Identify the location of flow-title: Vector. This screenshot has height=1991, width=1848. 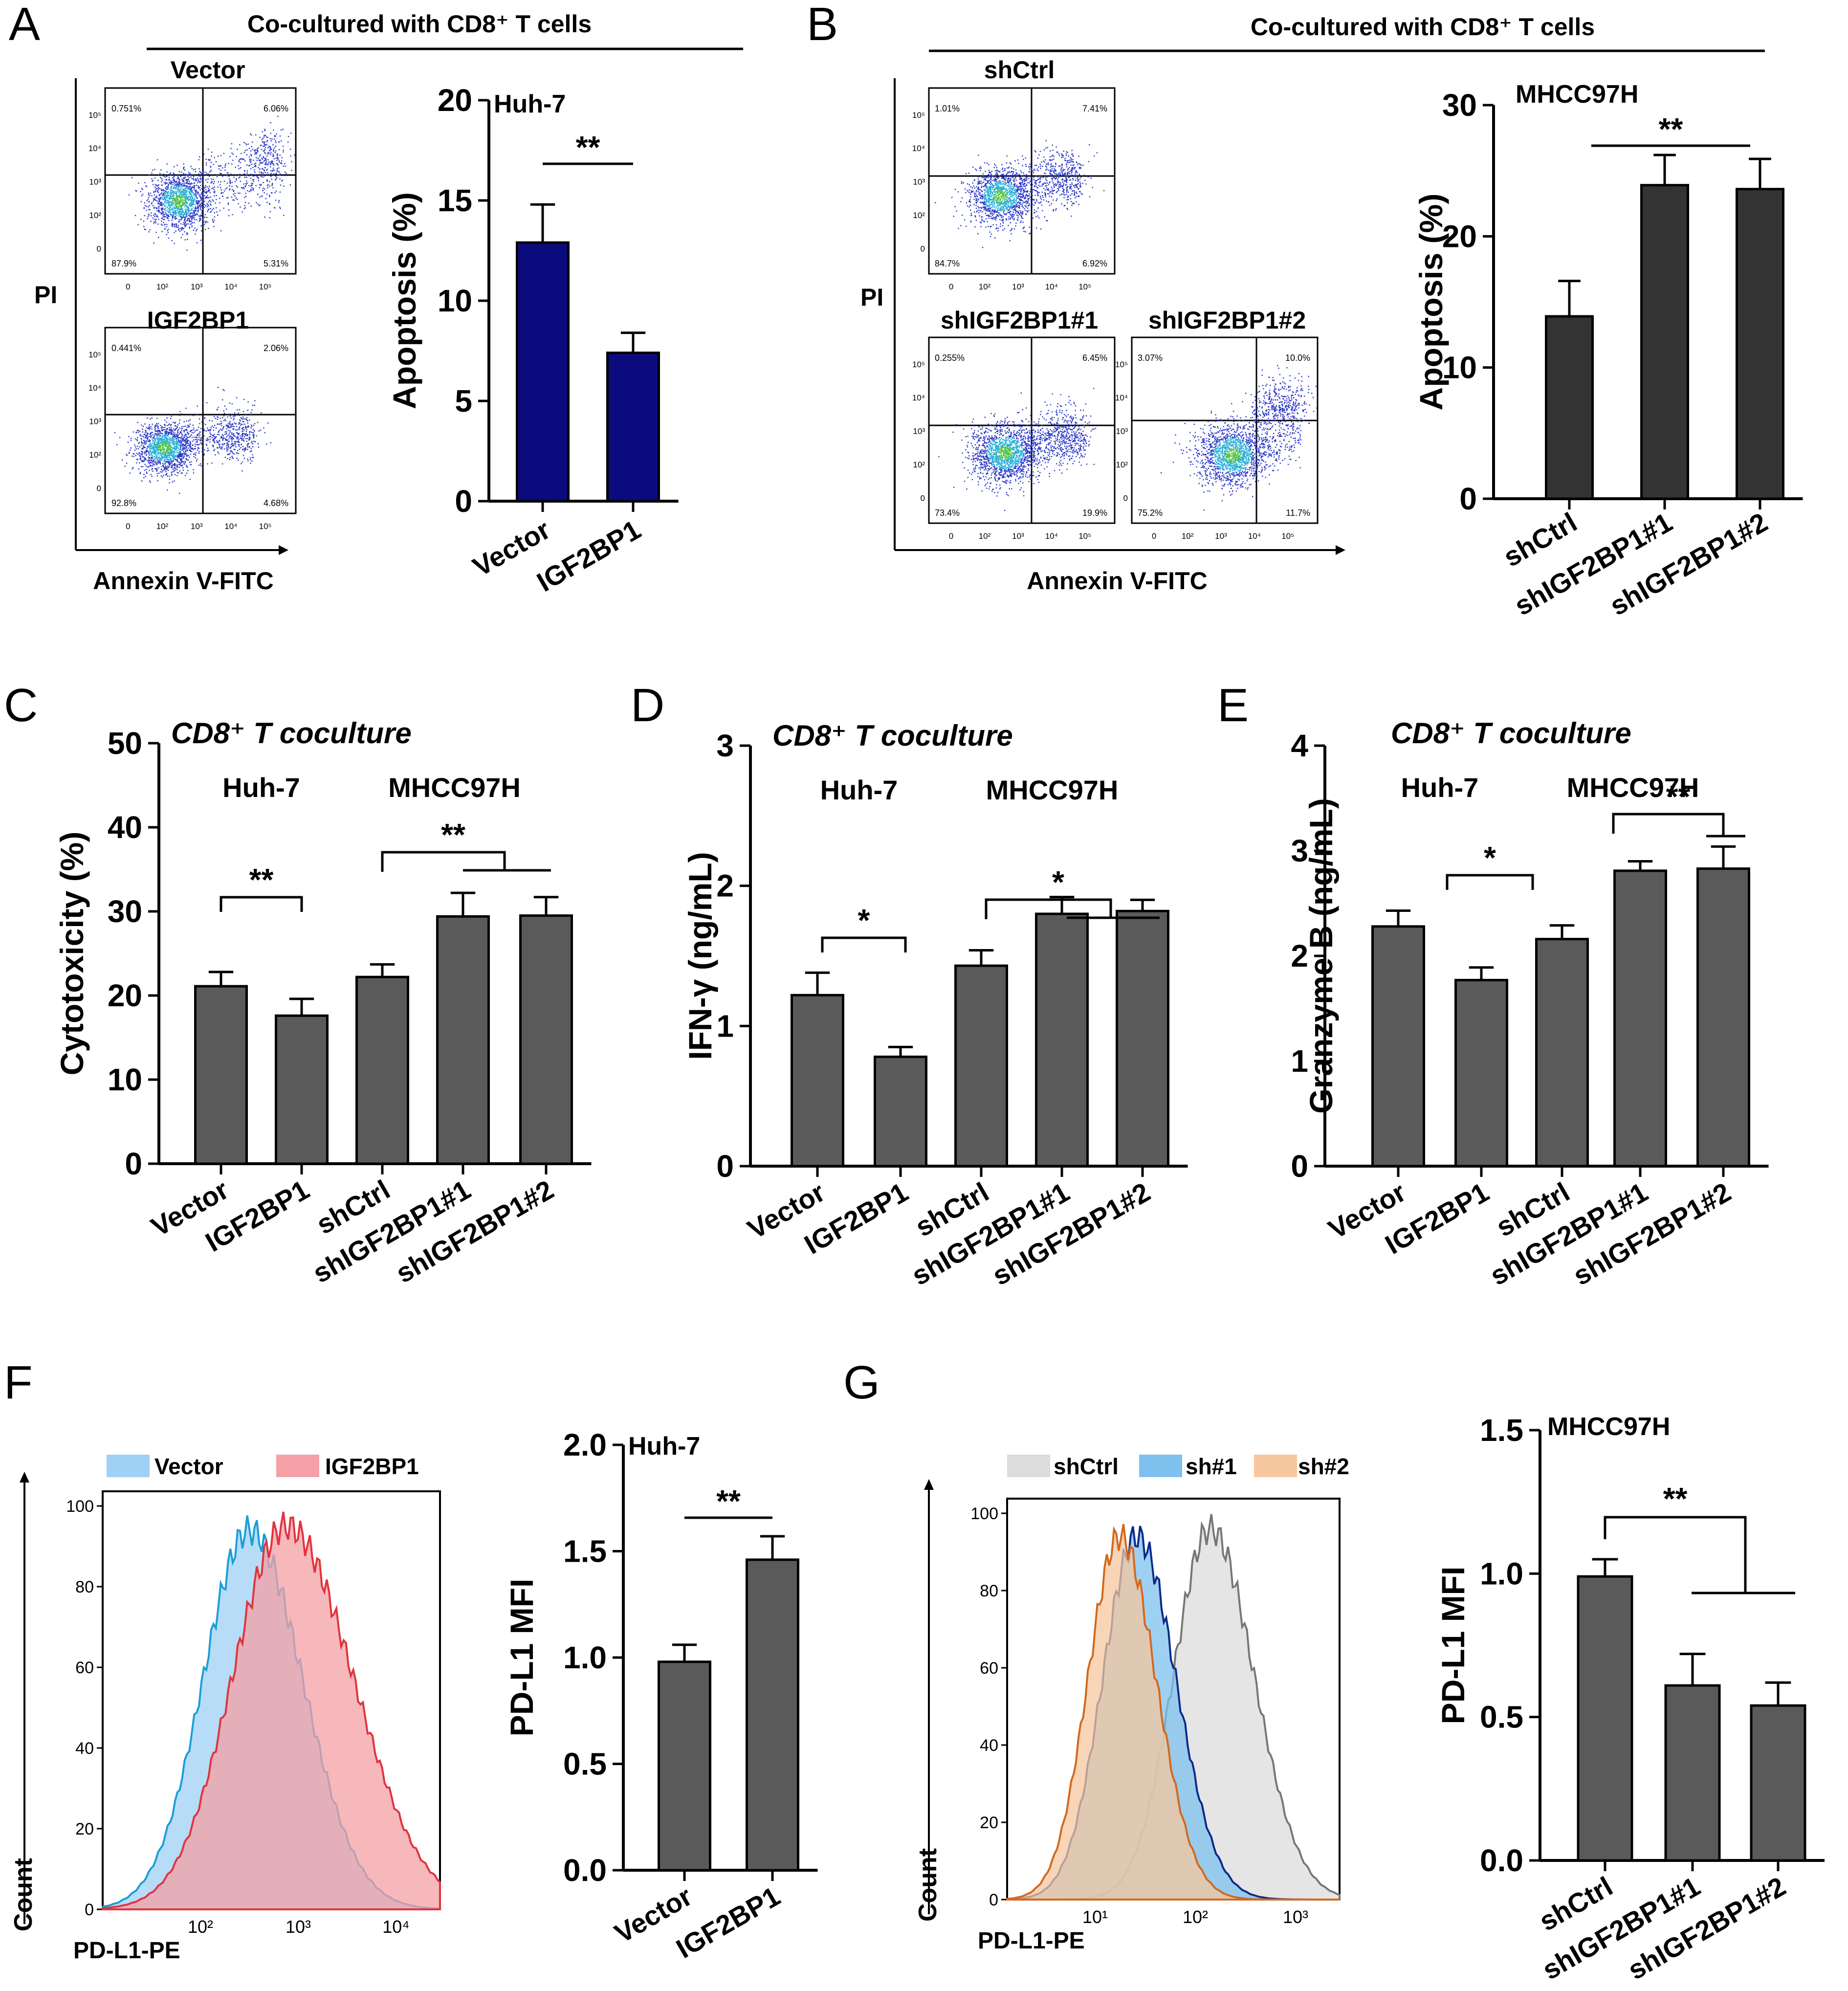
(208, 70).